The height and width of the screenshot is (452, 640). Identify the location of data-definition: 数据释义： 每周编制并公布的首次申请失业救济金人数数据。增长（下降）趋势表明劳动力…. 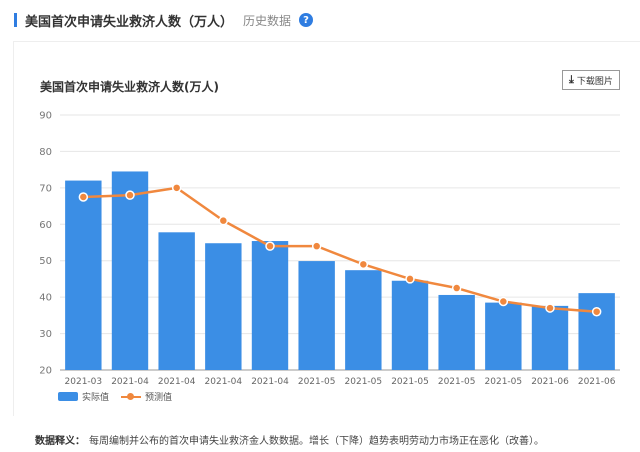
(289, 439).